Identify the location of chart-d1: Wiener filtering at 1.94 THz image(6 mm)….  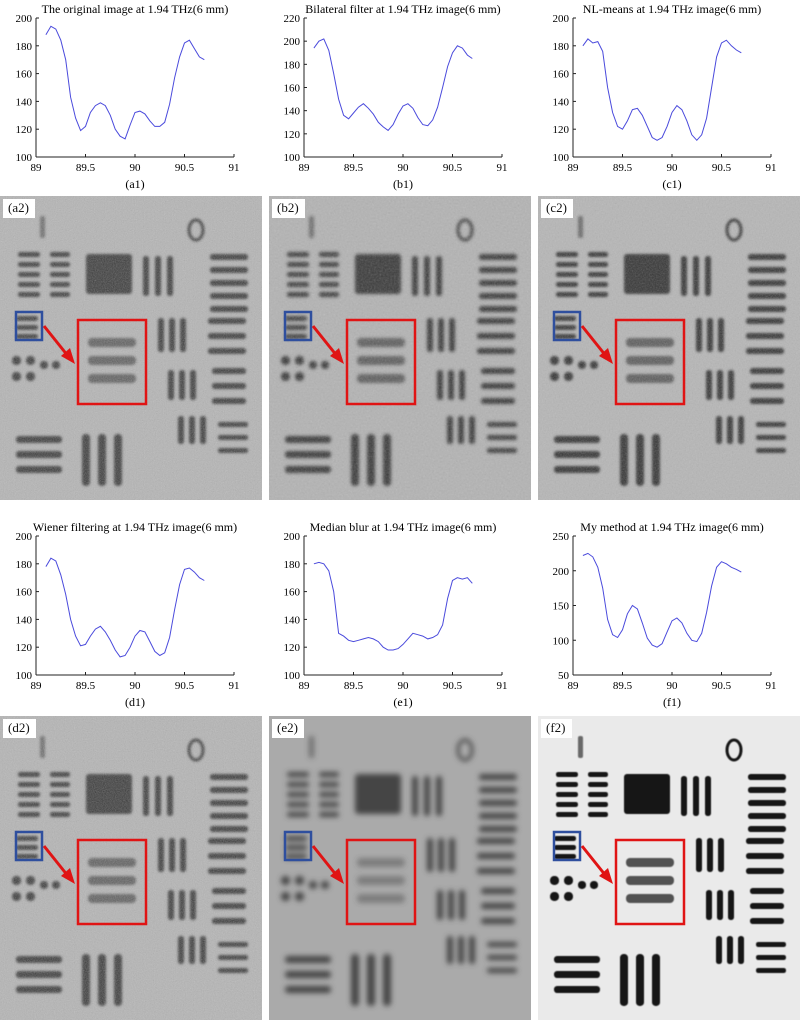
(128, 614).